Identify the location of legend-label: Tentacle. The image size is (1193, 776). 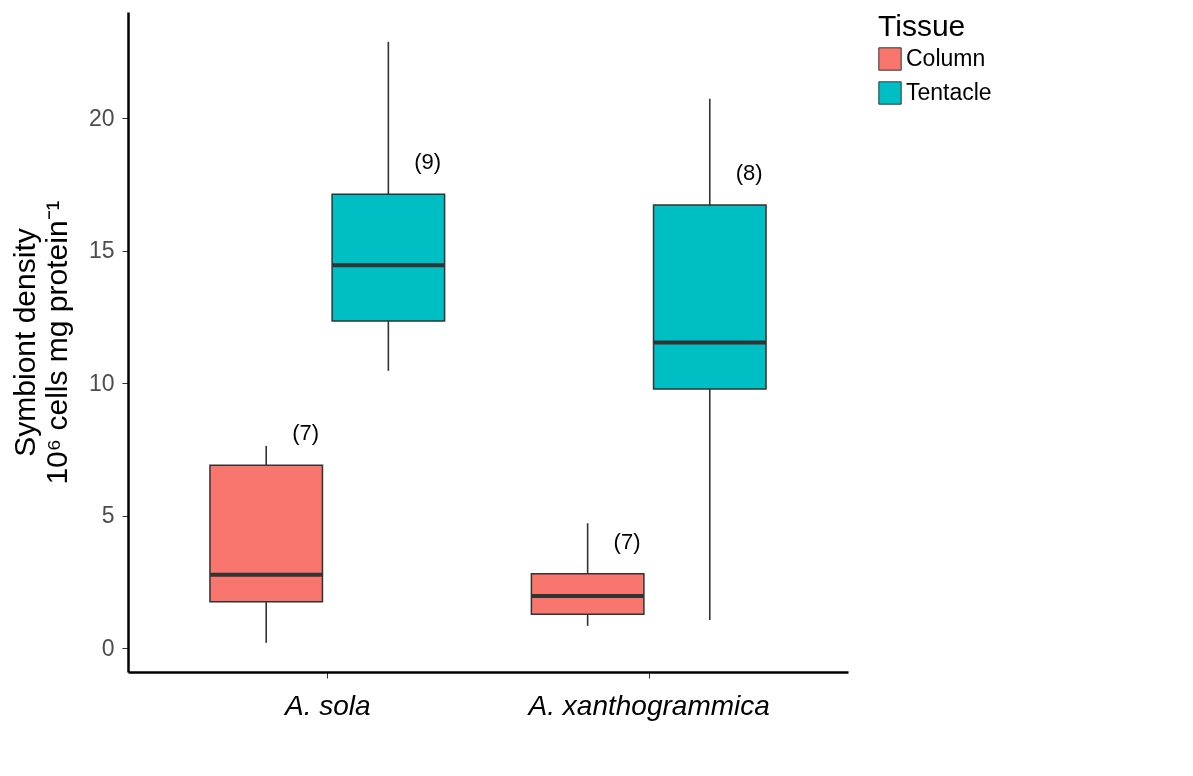
(949, 92).